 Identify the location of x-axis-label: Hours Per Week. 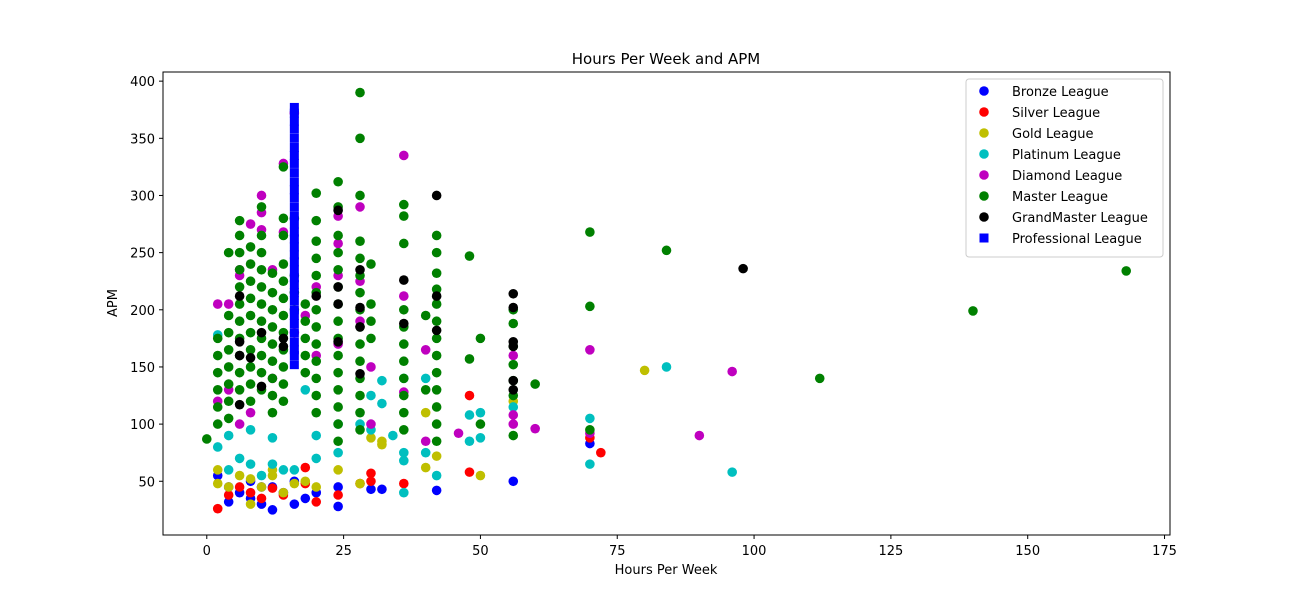
(666, 570).